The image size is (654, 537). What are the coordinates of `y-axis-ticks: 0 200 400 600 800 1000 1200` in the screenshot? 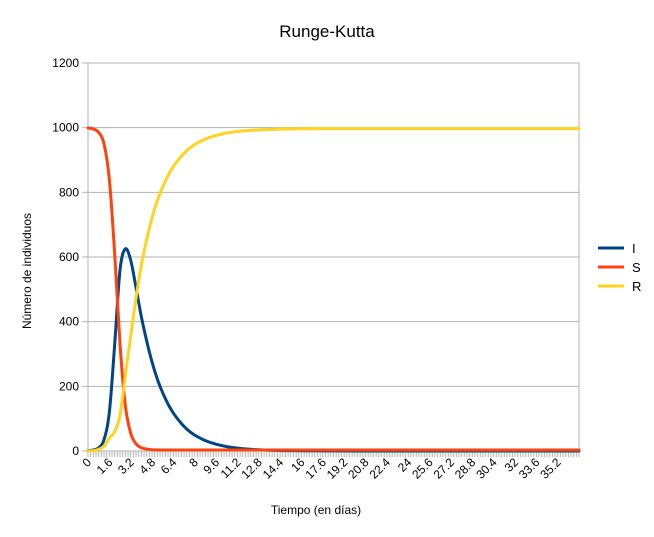 It's located at (70, 257).